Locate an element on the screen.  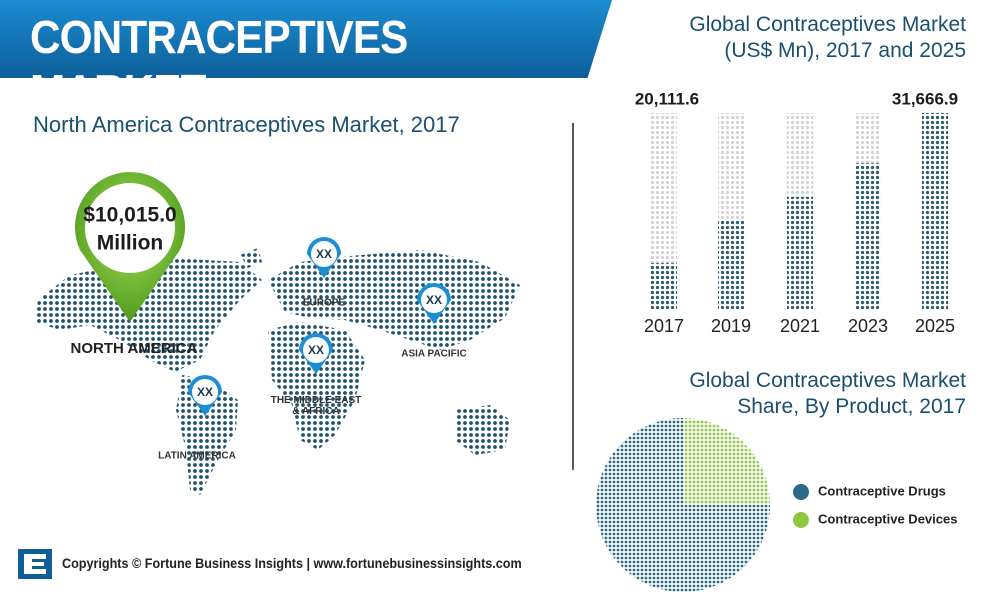
pie-slice is located at coordinates (726, 461).